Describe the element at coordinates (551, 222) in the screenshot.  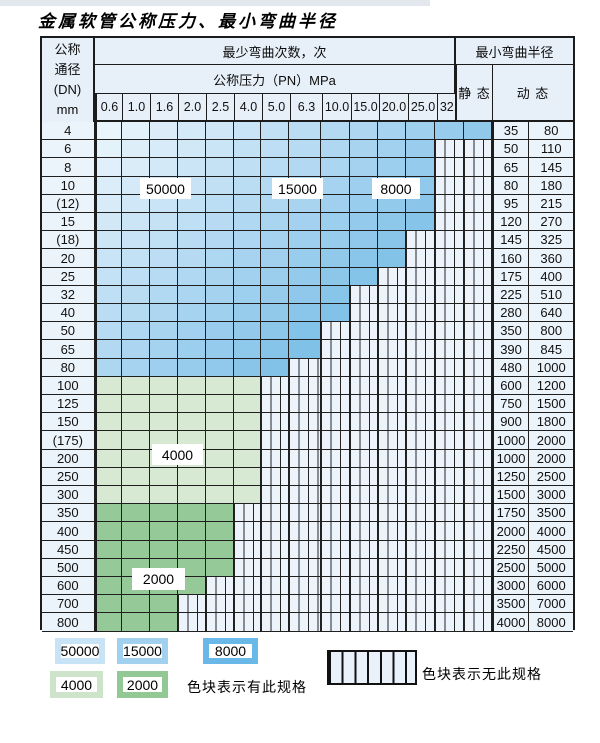
I see `dynamic-radius-cell: 270` at that location.